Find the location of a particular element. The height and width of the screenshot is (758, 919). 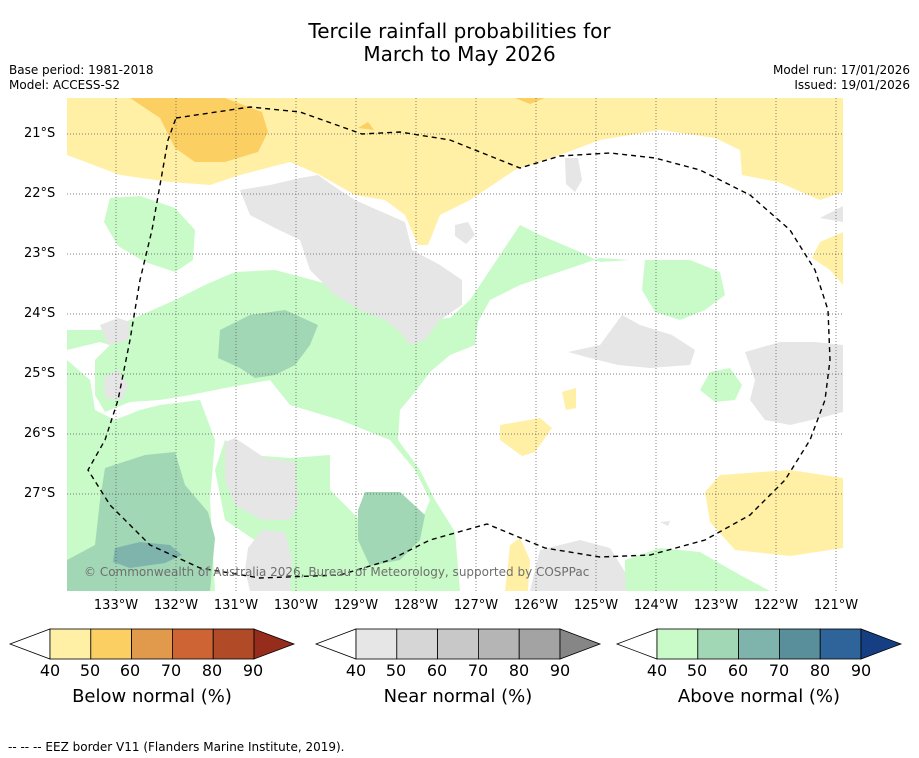

below-normal-region-southeast is located at coordinates (774, 513).